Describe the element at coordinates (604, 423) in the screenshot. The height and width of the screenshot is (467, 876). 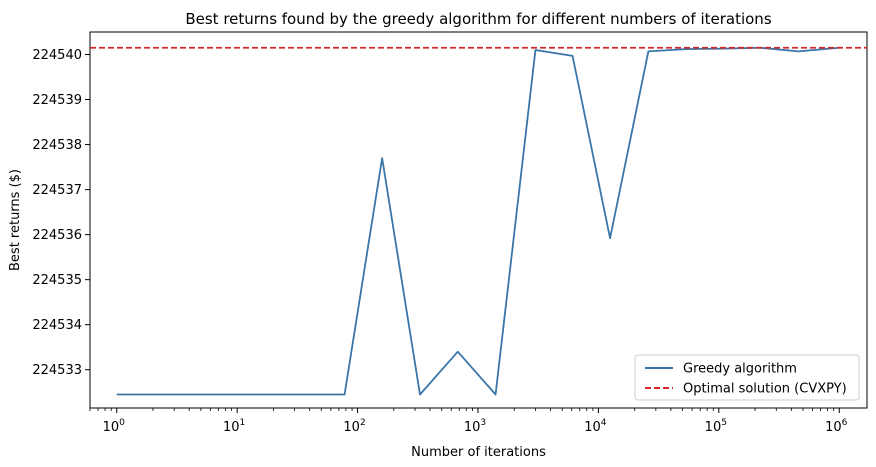
I see `x-tick-exponent: 4` at that location.